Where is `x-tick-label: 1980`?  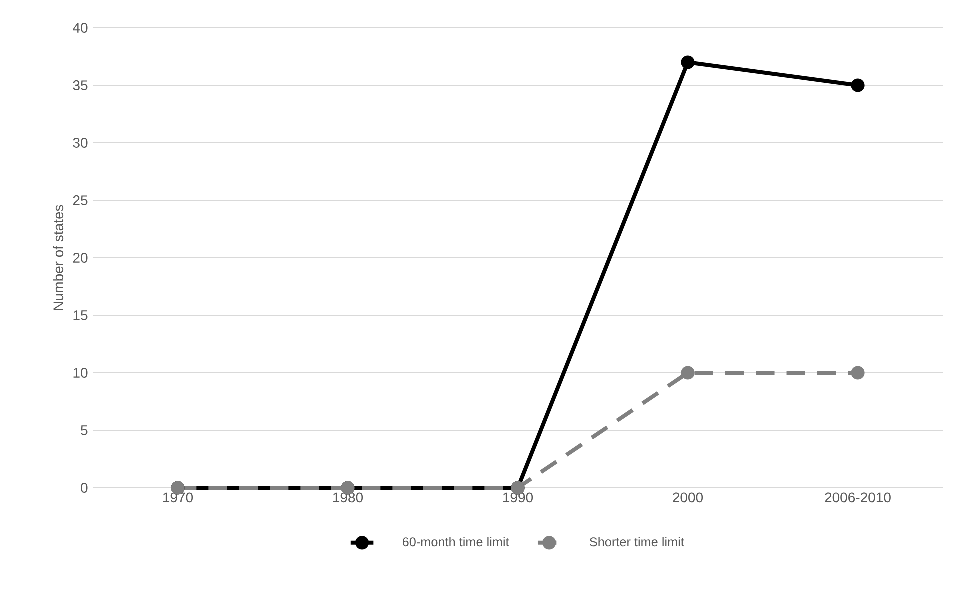
x-tick-label: 1980 is located at coordinates (349, 497).